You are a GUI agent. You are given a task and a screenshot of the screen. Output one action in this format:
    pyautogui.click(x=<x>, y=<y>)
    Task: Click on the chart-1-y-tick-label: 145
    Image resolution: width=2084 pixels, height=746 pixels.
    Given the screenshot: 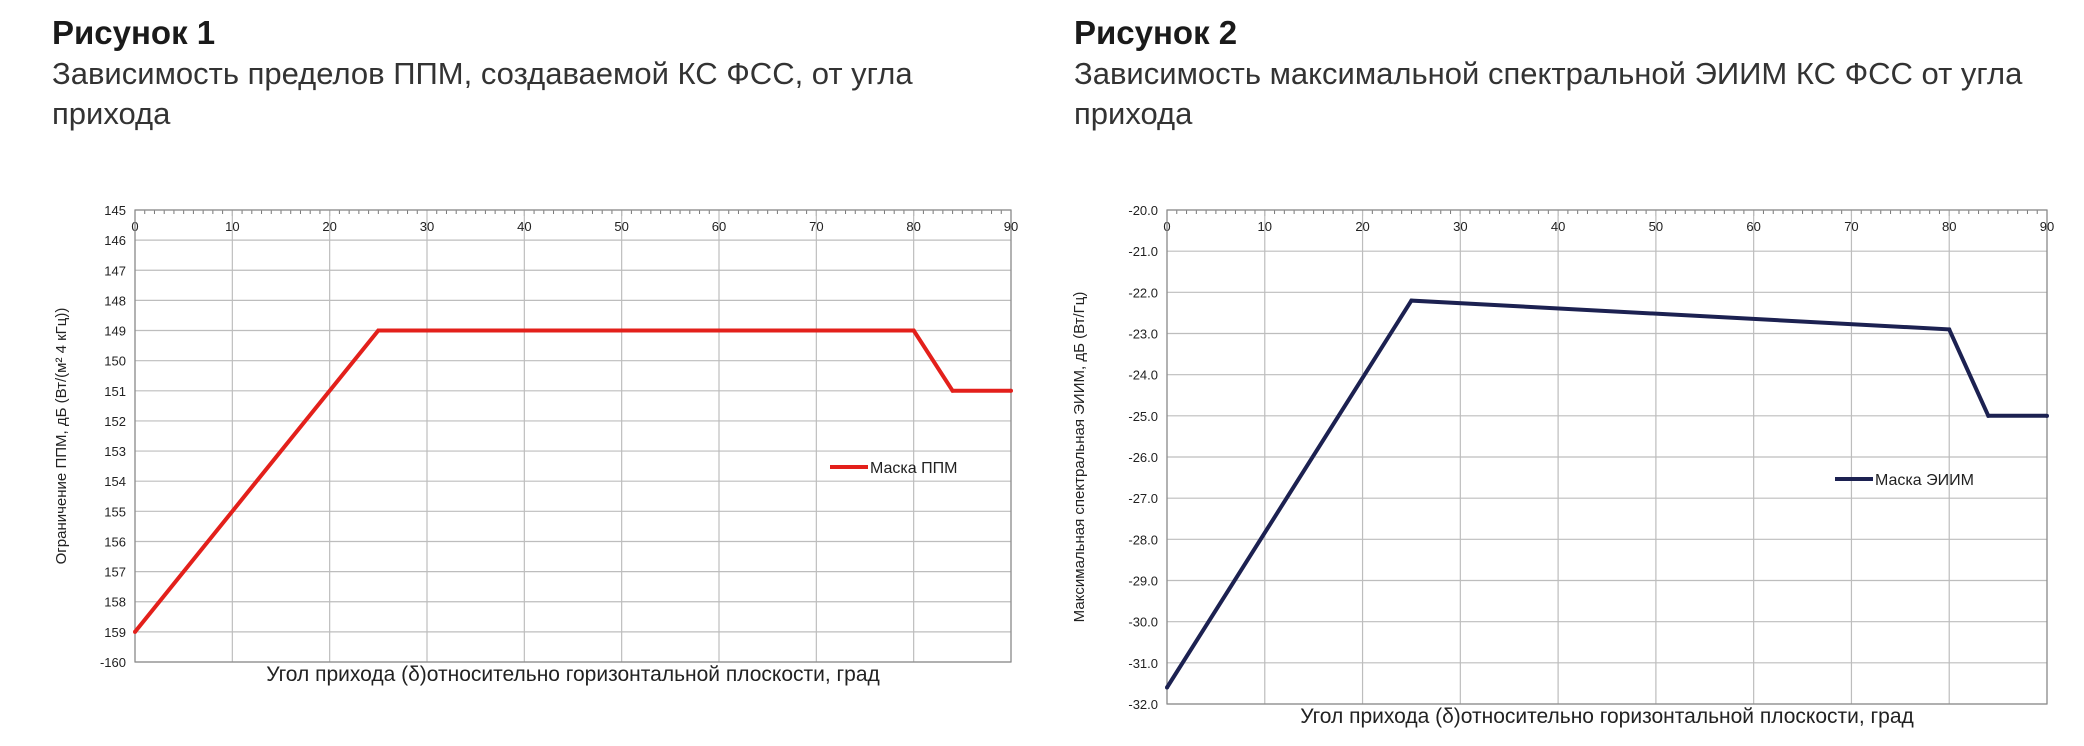 What is the action you would take?
    pyautogui.click(x=115, y=210)
    